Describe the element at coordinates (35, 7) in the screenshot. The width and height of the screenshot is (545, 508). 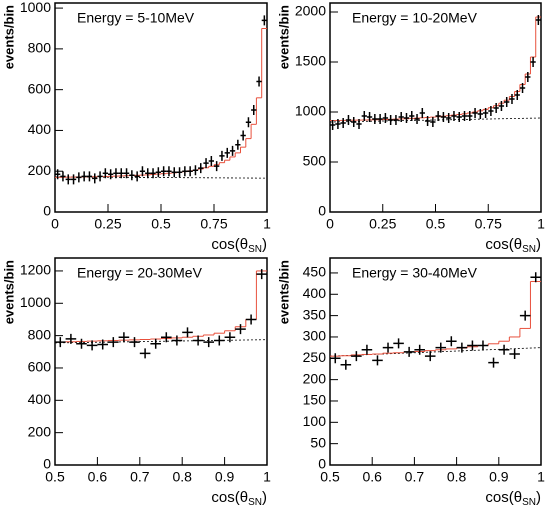
I see `y-tick-label: 1000` at that location.